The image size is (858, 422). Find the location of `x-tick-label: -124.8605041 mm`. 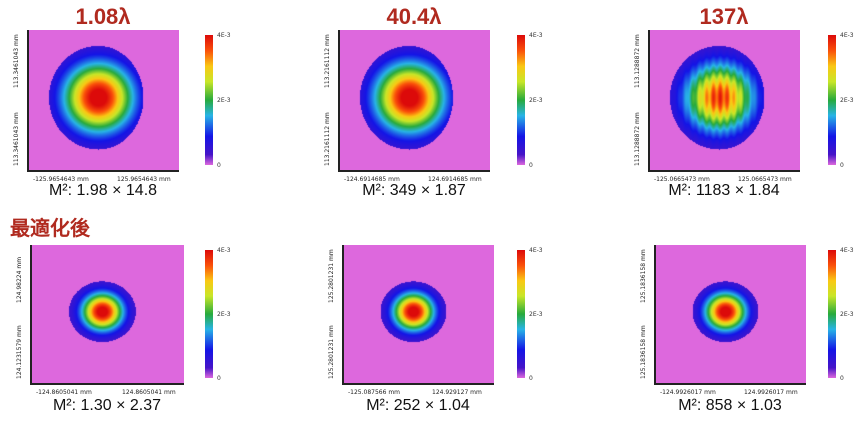

x-tick-label: -124.8605041 mm is located at coordinates (64, 392).